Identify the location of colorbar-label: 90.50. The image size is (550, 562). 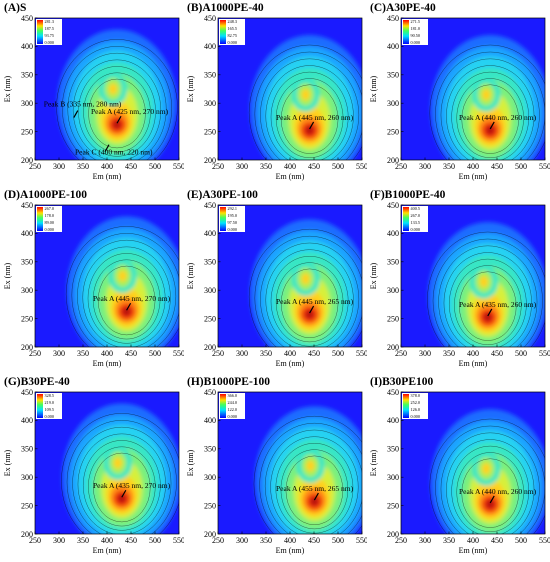
(415, 35).